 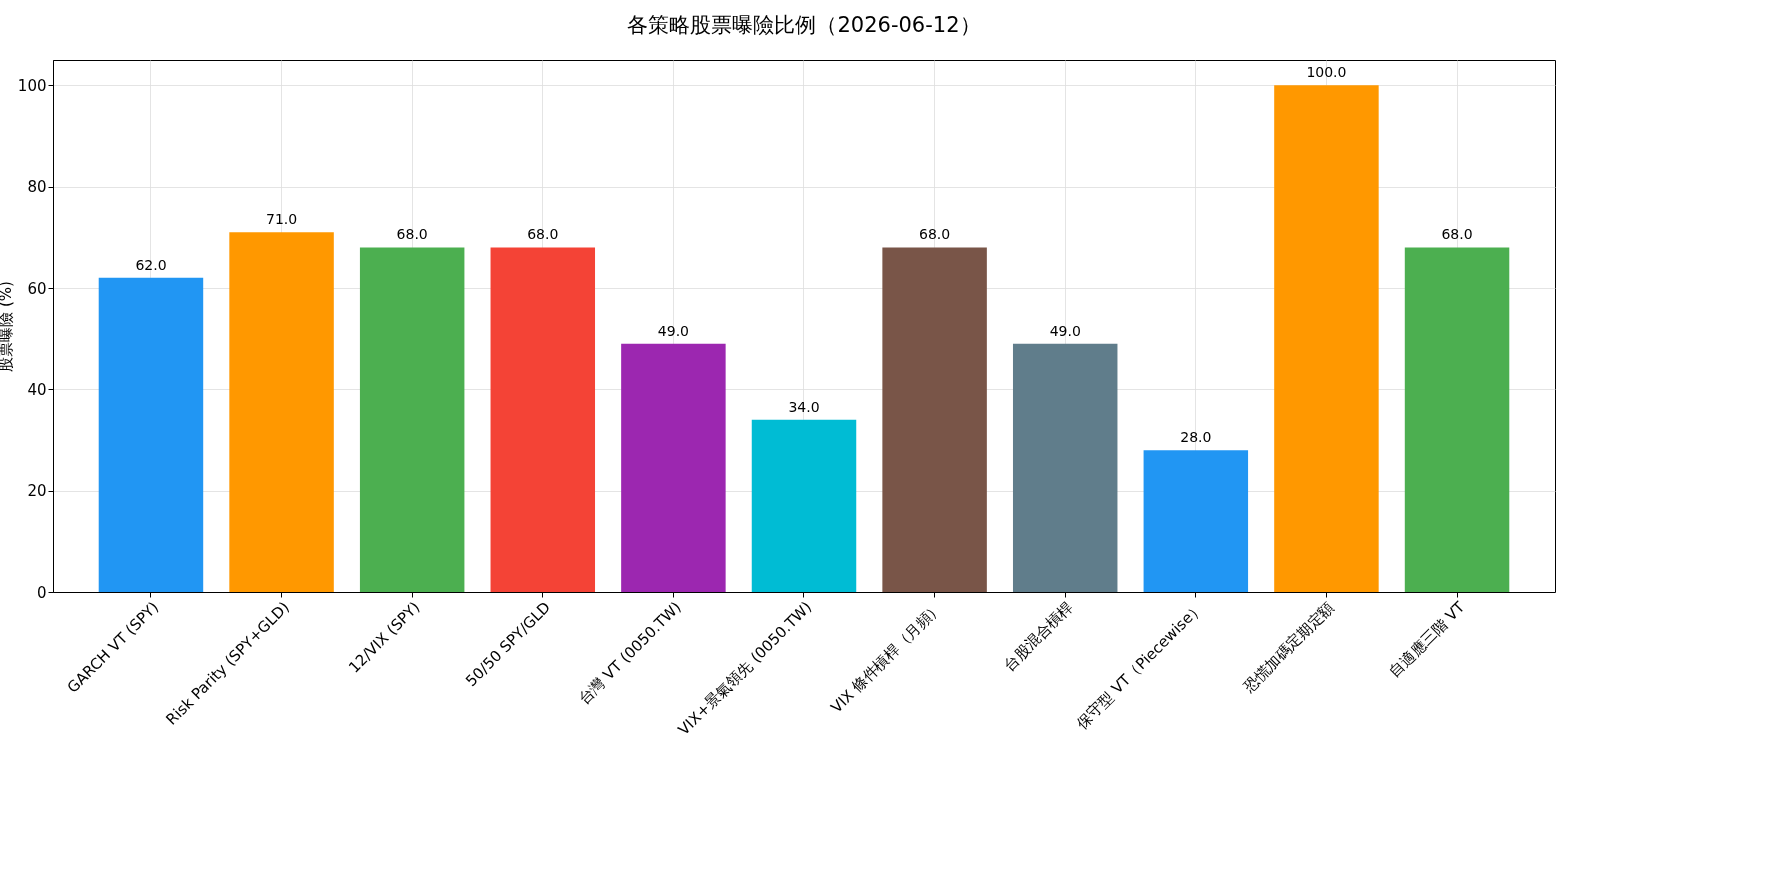 I want to click on x-tick-label: 恐慌加碼定期定額, so click(x=1288, y=647).